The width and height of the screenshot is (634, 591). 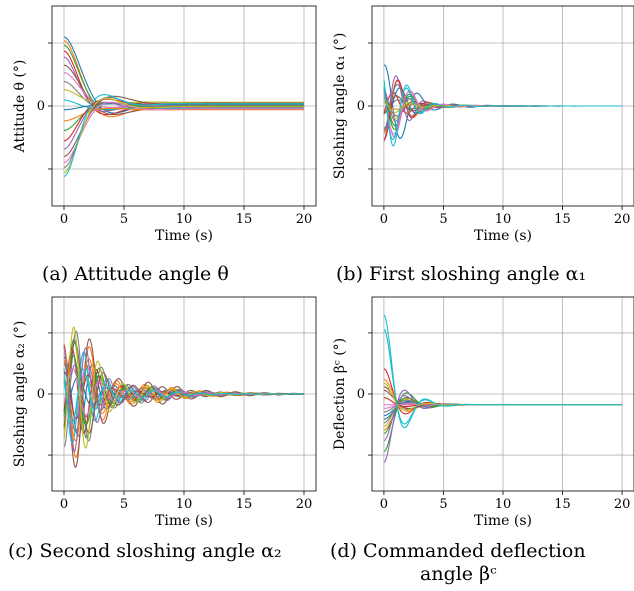 What do you see at coordinates (184, 521) in the screenshot?
I see `xlabel-c: Time (s)` at bounding box center [184, 521].